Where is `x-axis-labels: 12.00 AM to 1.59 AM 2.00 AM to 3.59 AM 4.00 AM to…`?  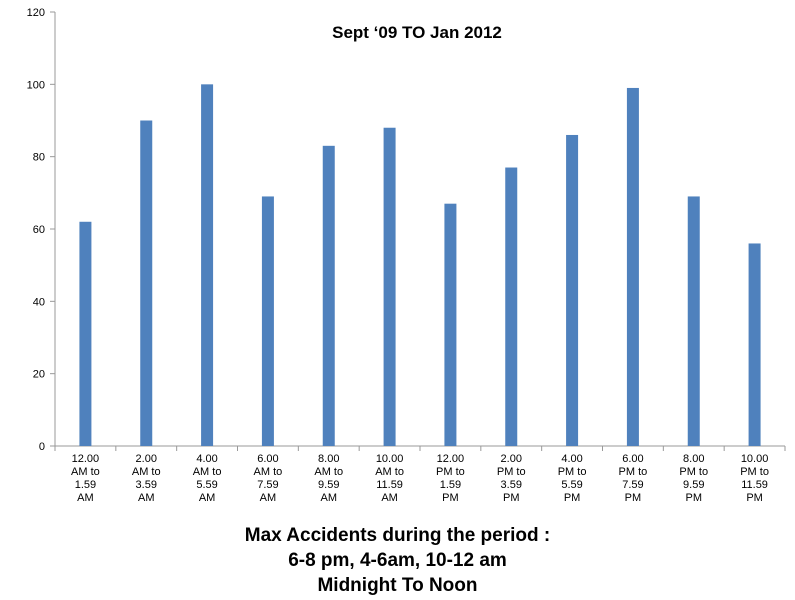 x-axis-labels: 12.00 AM to 1.59 AM 2.00 AM to 3.59 AM 4.00 AM to… is located at coordinates (420, 478).